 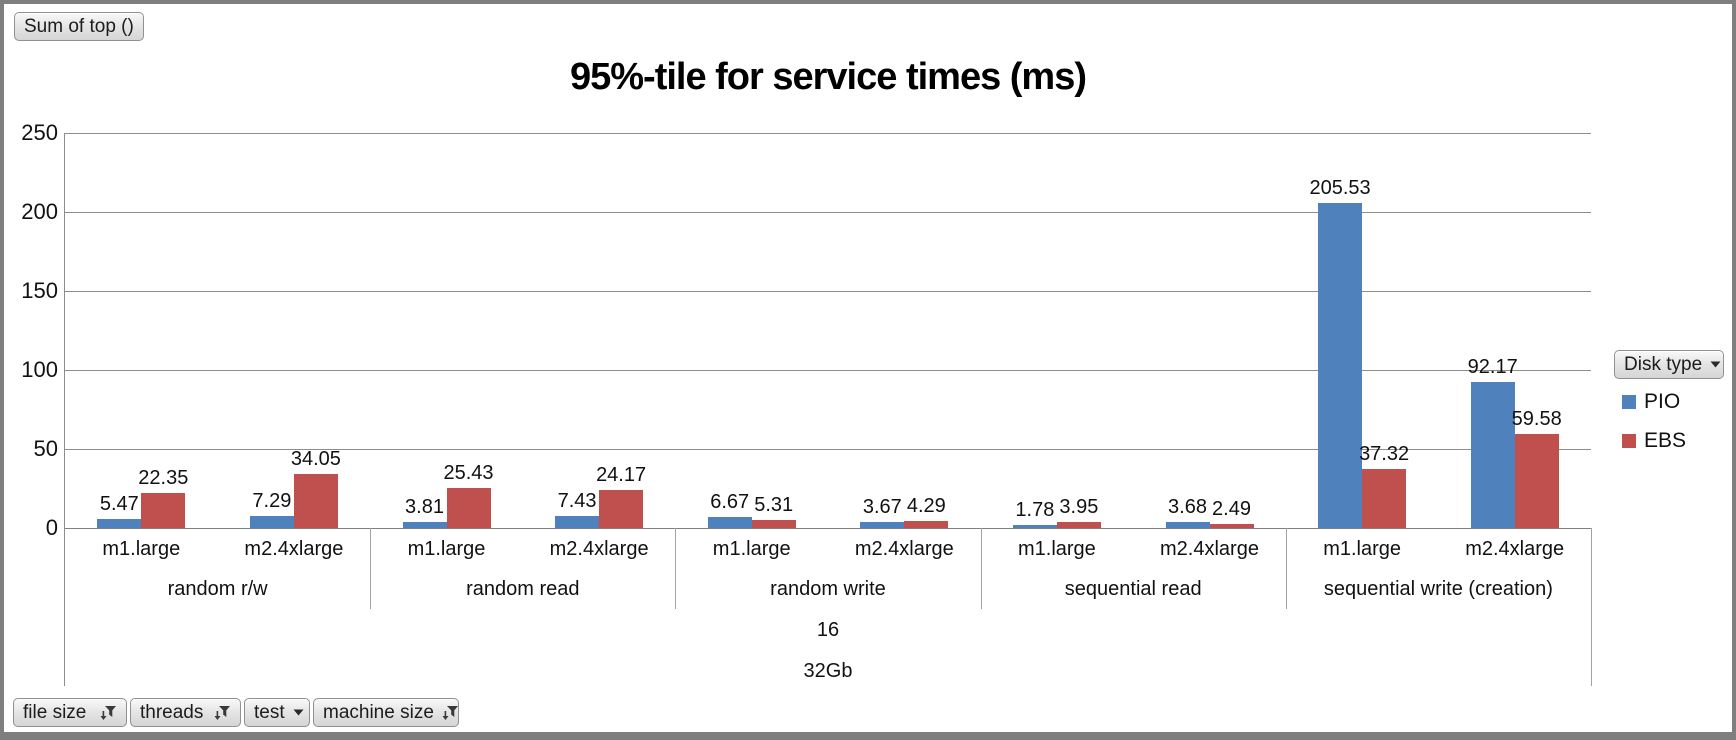 What do you see at coordinates (828, 589) in the screenshot?
I see `x-axis-group-label: random write` at bounding box center [828, 589].